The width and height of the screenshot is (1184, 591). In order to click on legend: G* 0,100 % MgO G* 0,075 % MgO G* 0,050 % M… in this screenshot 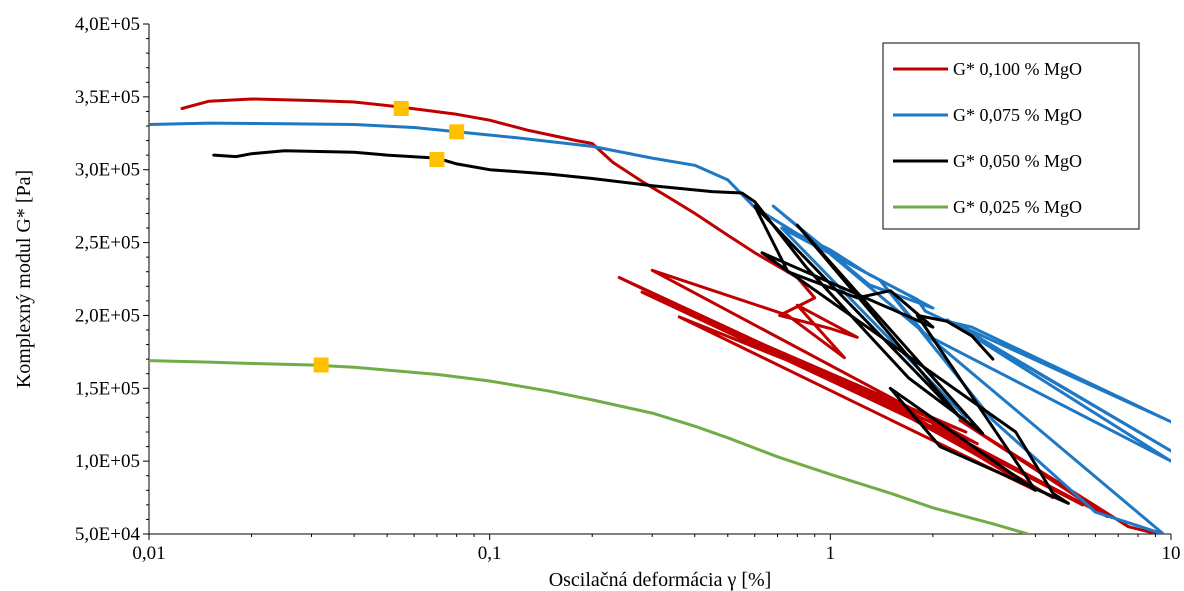, I will do `click(1011, 136)`.